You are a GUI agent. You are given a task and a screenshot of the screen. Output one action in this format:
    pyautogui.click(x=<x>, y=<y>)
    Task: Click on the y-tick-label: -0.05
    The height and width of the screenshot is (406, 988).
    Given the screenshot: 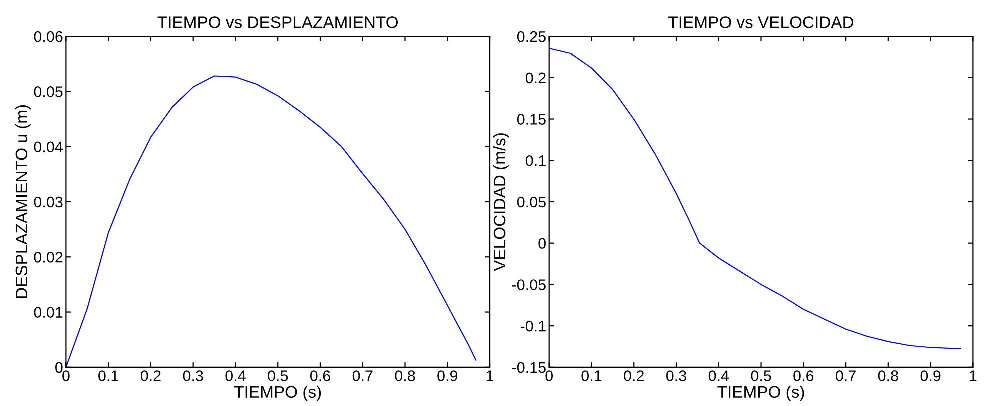 What is the action you would take?
    pyautogui.click(x=529, y=285)
    